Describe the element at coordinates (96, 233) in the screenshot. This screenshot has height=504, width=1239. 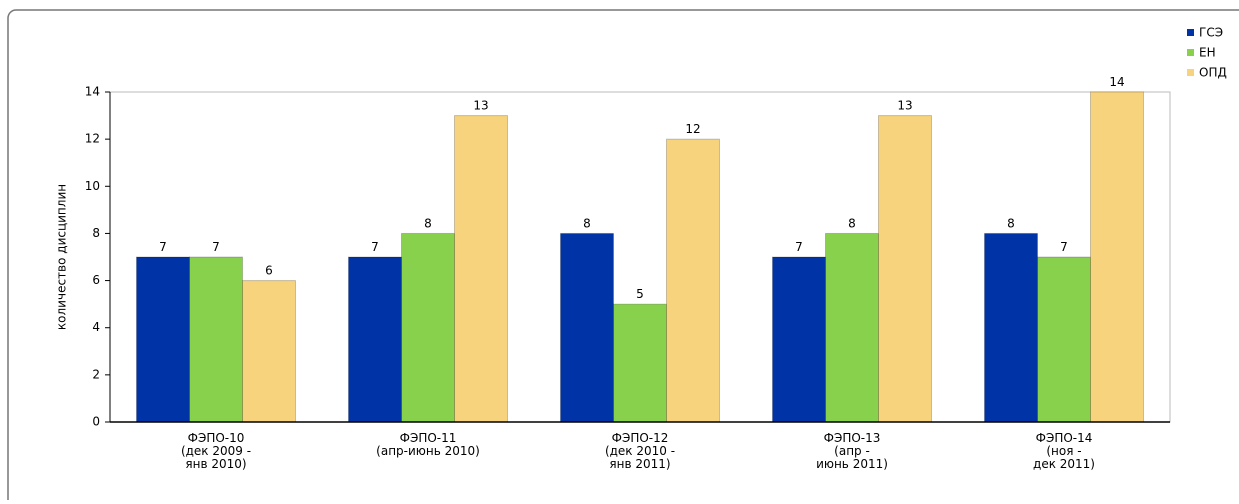
I see `y-tick-label: 8` at that location.